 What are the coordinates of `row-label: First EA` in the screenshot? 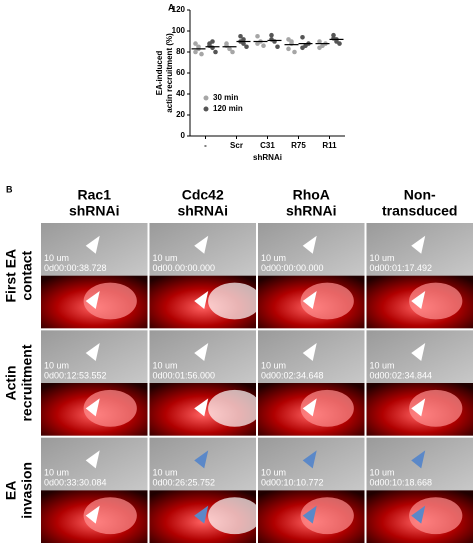 It's located at (11, 276).